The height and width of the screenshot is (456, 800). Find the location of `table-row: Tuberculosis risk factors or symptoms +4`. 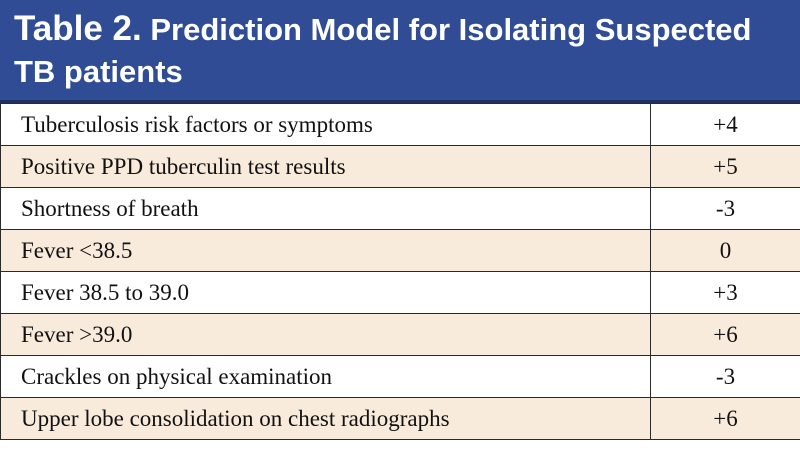

table-row: Tuberculosis risk factors or symptoms +4 is located at coordinates (400, 124).